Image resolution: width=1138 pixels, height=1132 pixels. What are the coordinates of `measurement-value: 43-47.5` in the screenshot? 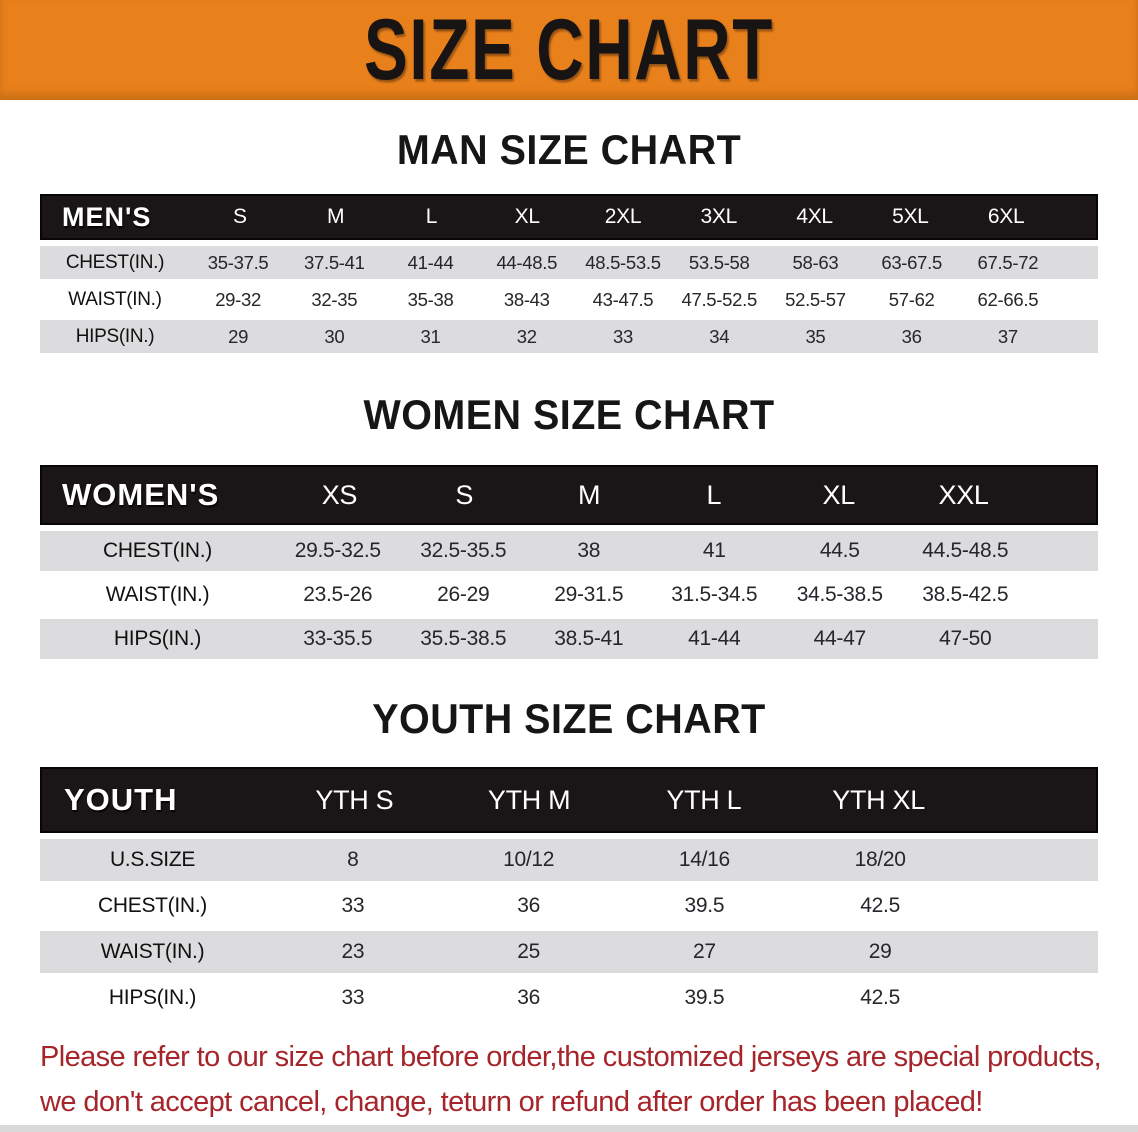 It's located at (623, 299).